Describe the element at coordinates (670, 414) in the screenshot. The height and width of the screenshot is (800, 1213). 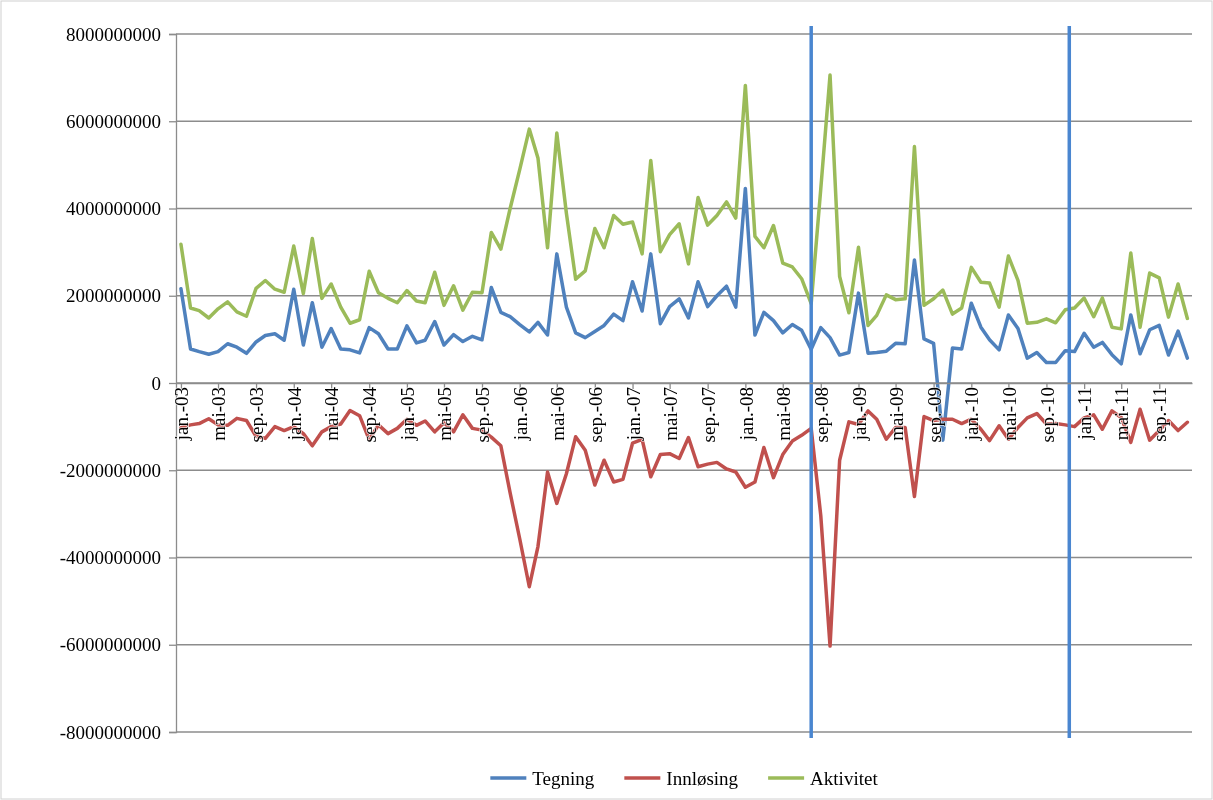
I see `x-tick-label: mai-07` at that location.